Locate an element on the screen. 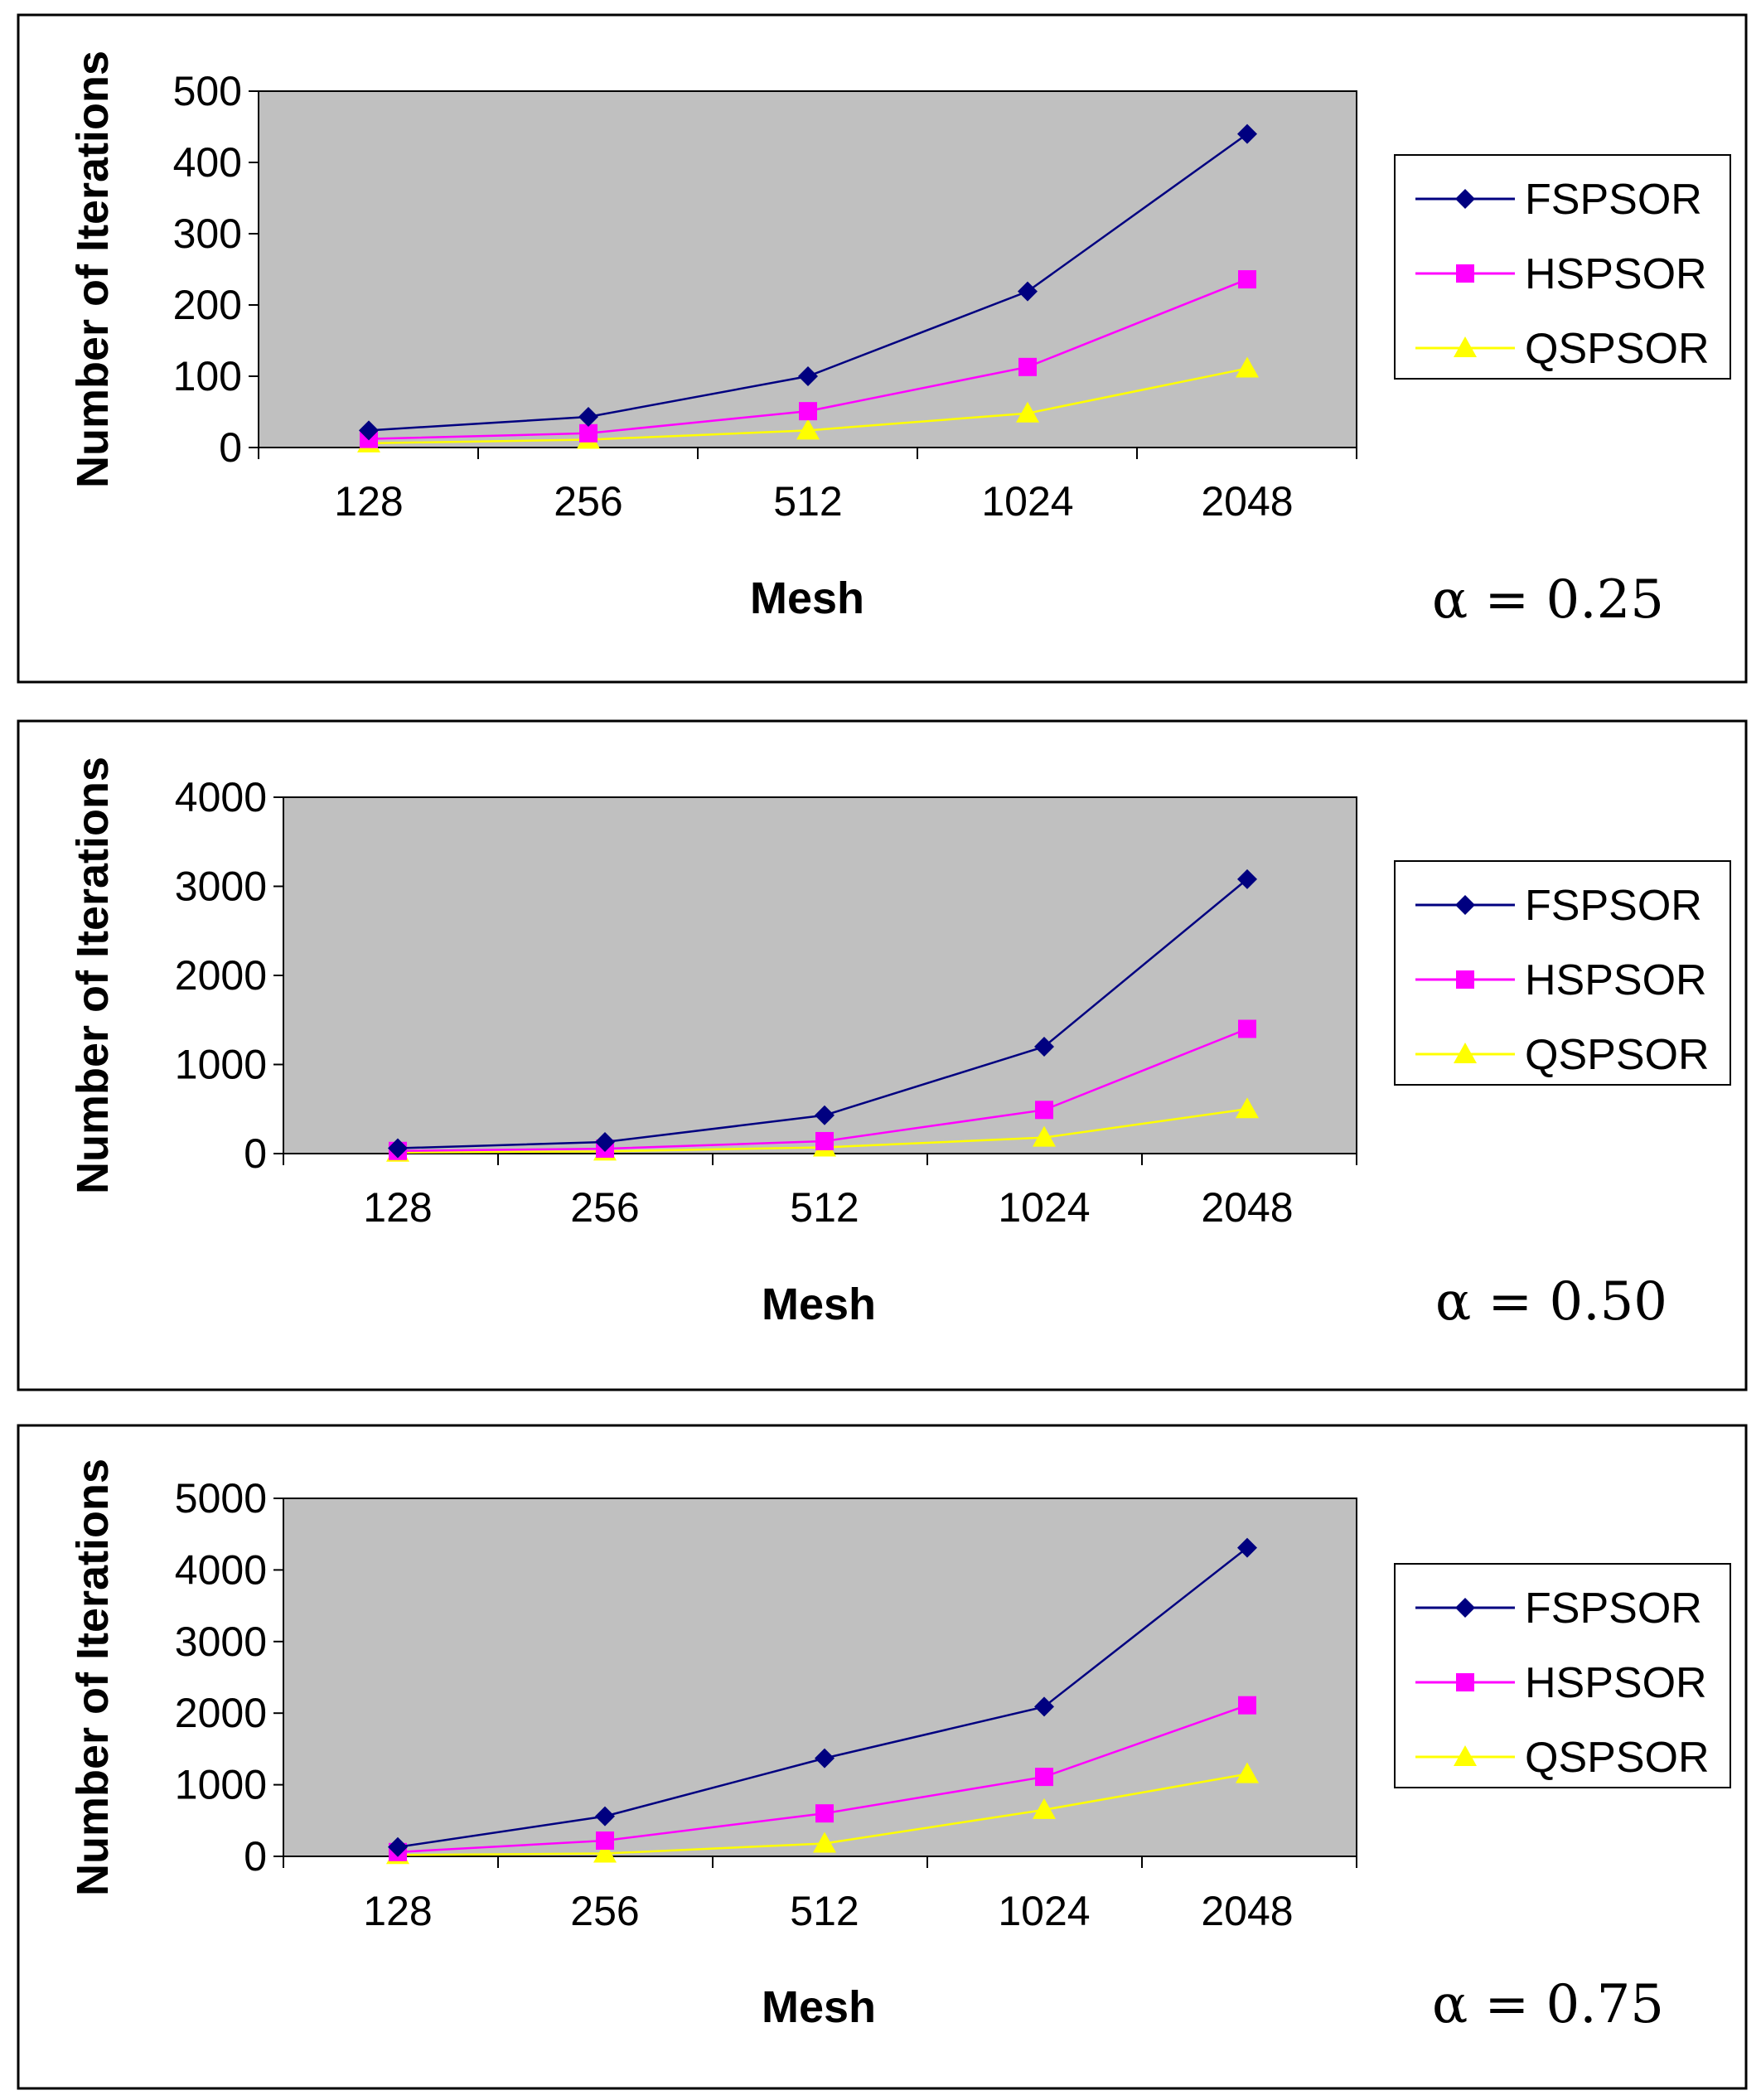 Image resolution: width=1761 pixels, height=2100 pixels. plot-area is located at coordinates (820, 975).